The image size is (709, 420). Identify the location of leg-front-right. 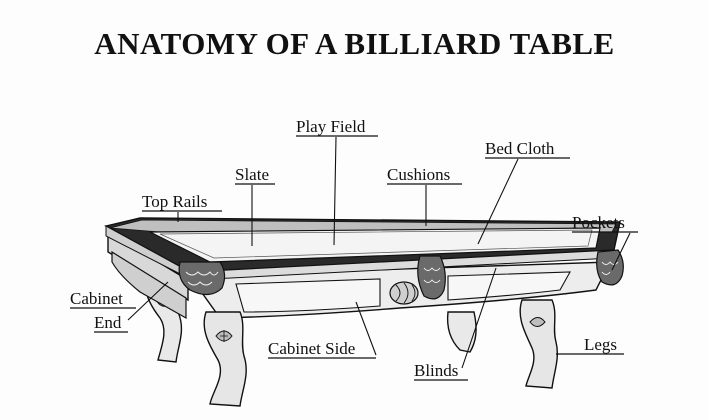
(539, 344).